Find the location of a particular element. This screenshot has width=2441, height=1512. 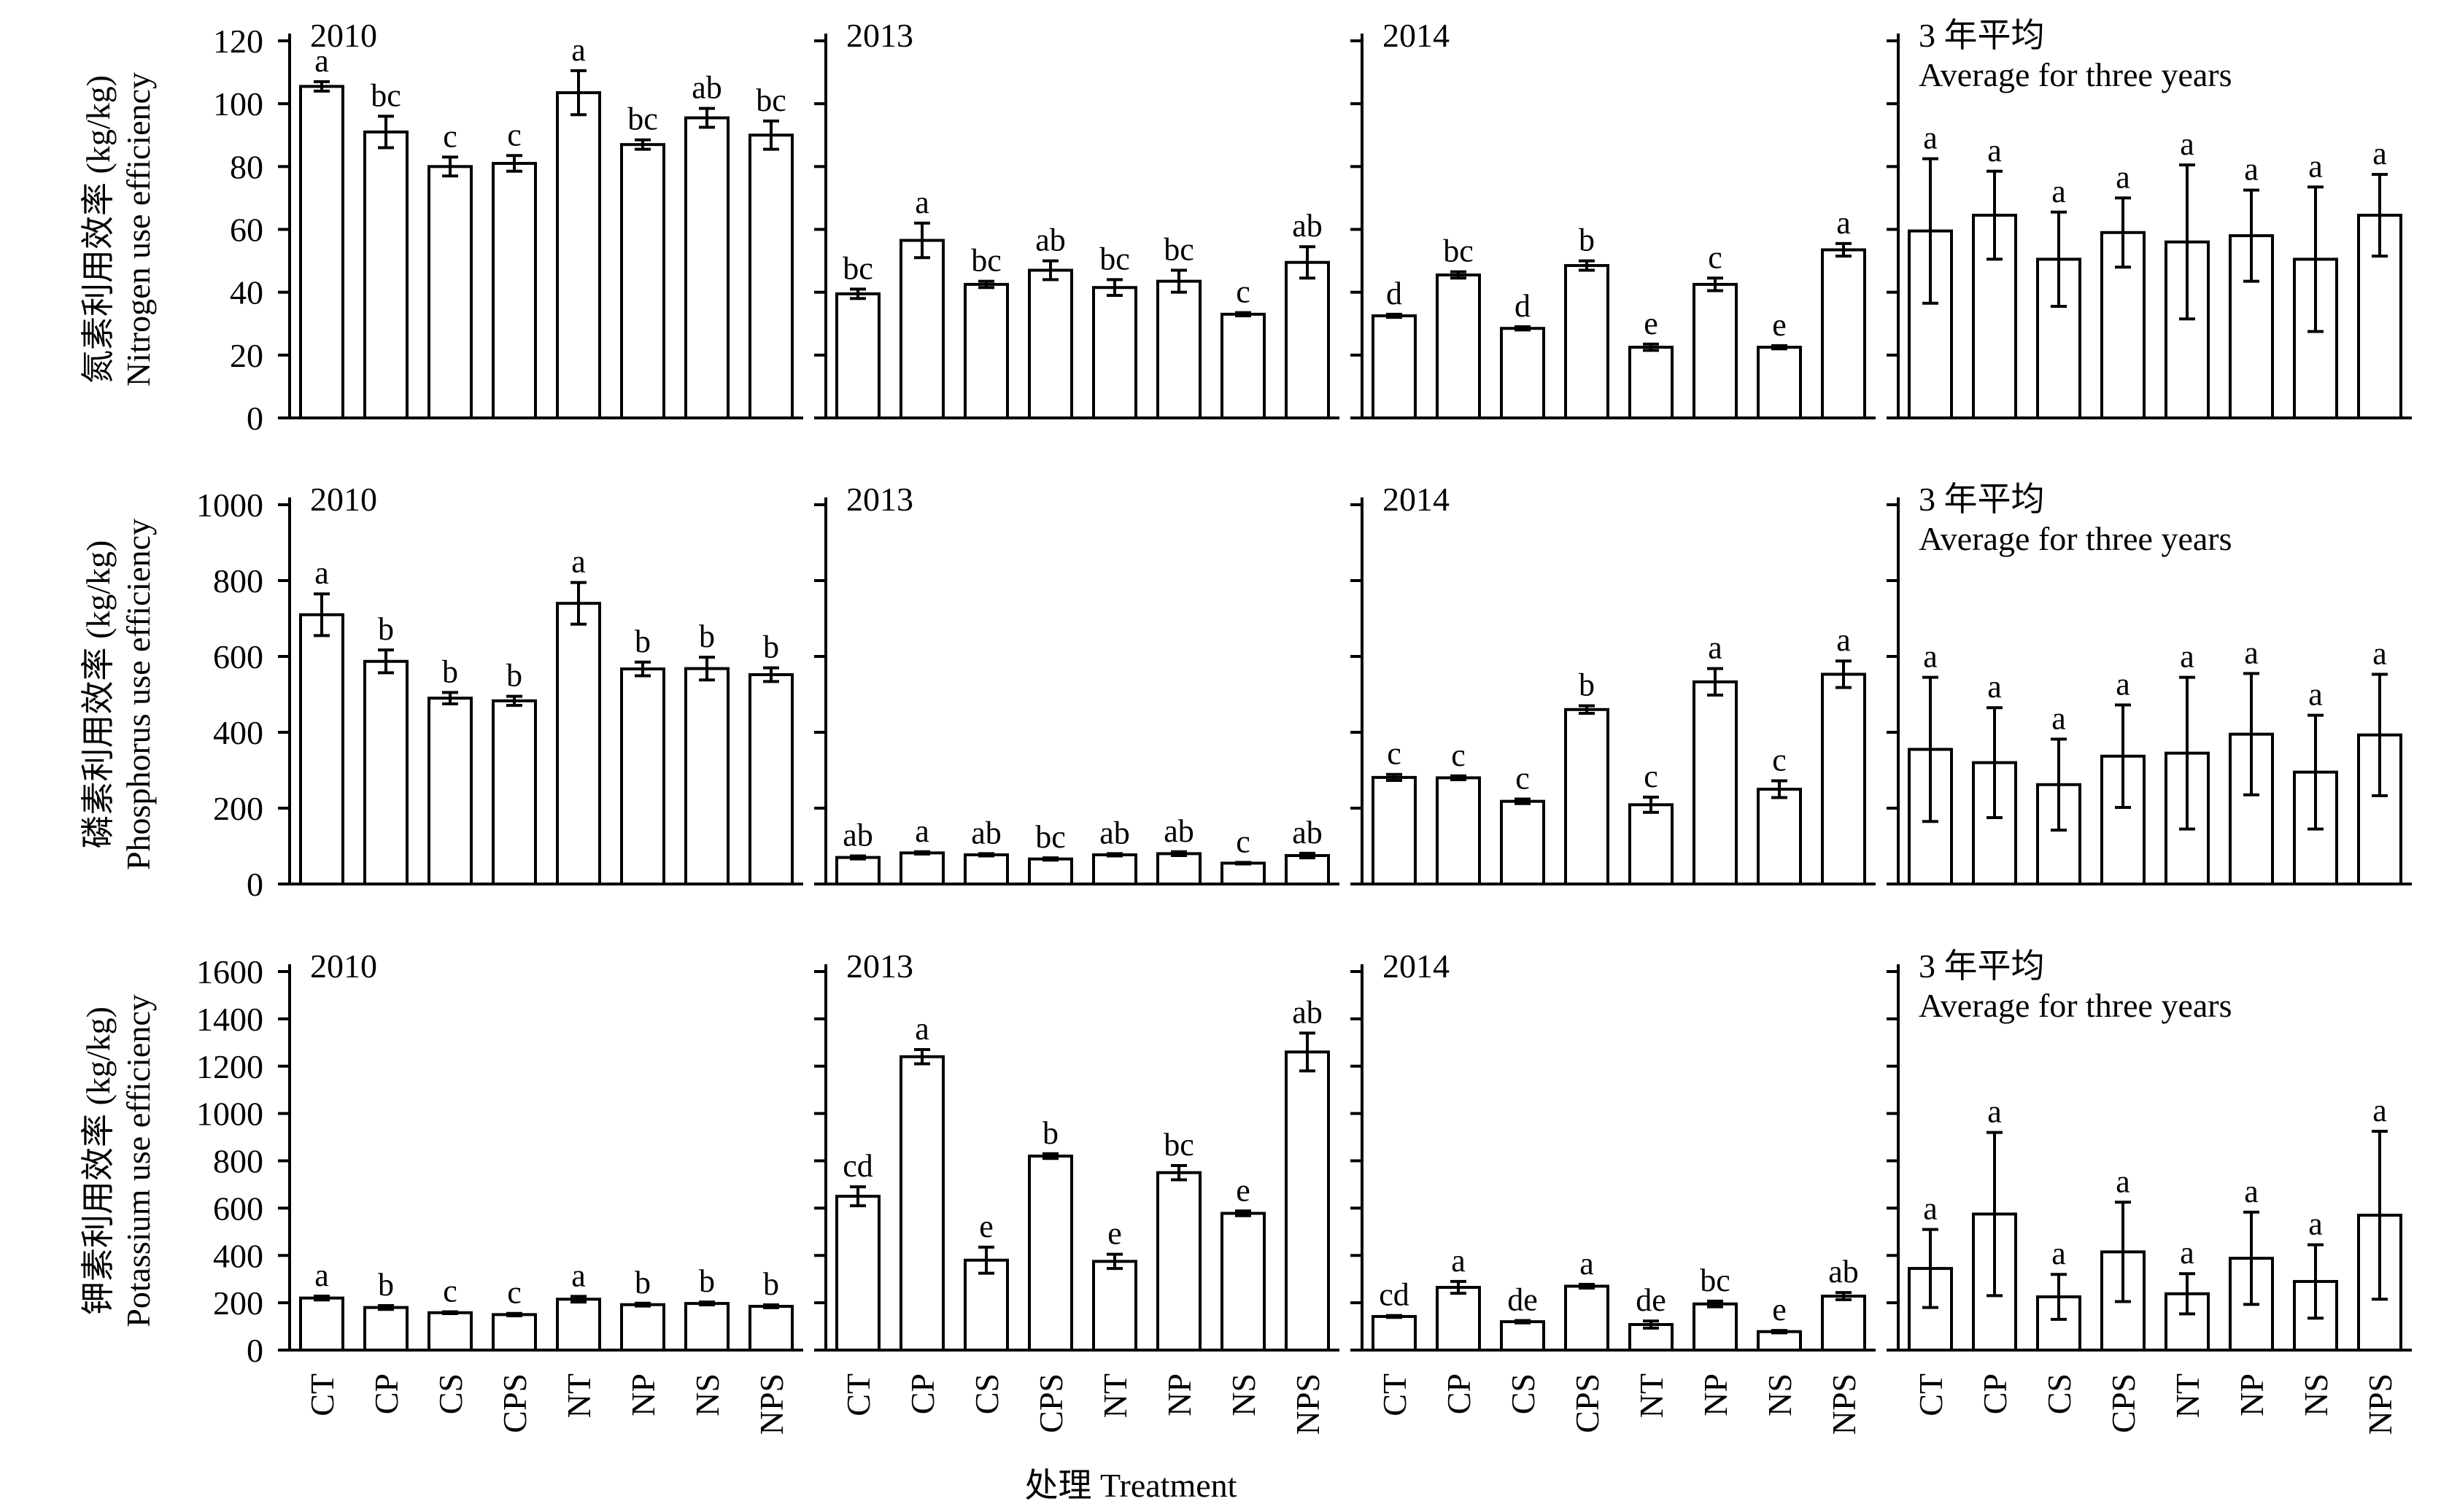

bar-NPS is located at coordinates (1843, 334).